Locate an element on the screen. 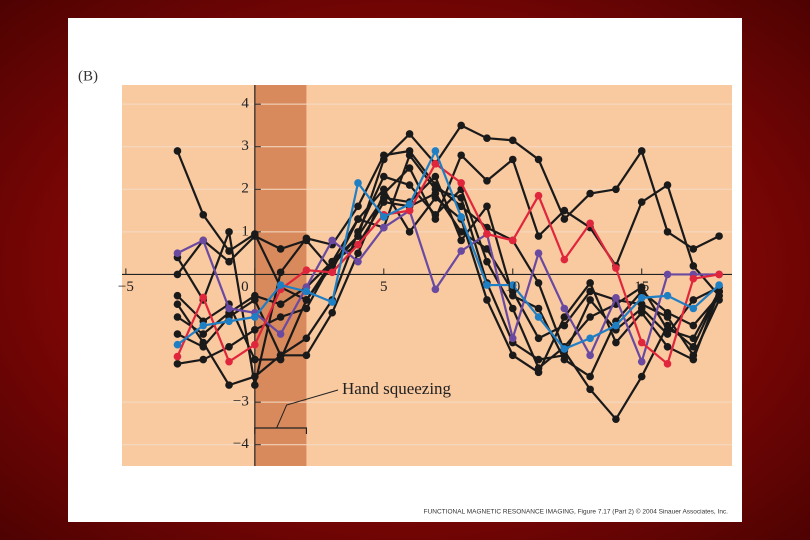  x-tick-label: 15 is located at coordinates (641, 287).